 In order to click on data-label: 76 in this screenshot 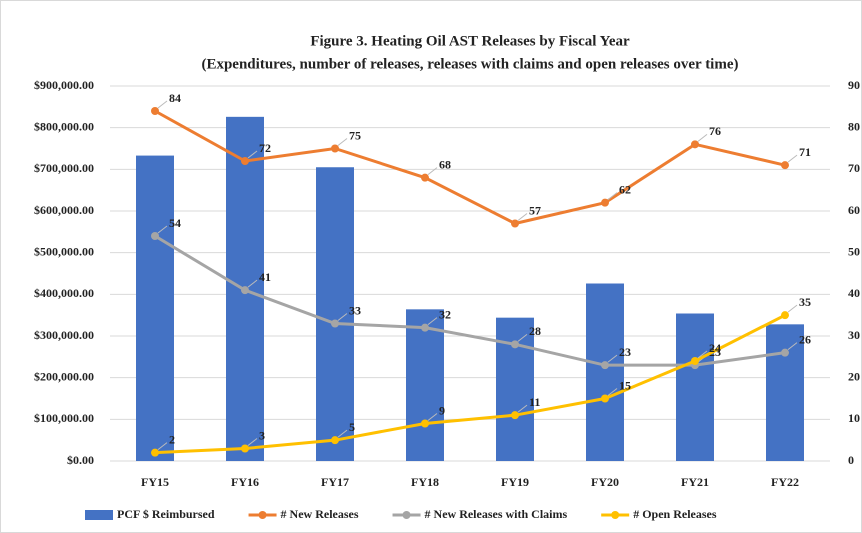, I will do `click(715, 131)`.